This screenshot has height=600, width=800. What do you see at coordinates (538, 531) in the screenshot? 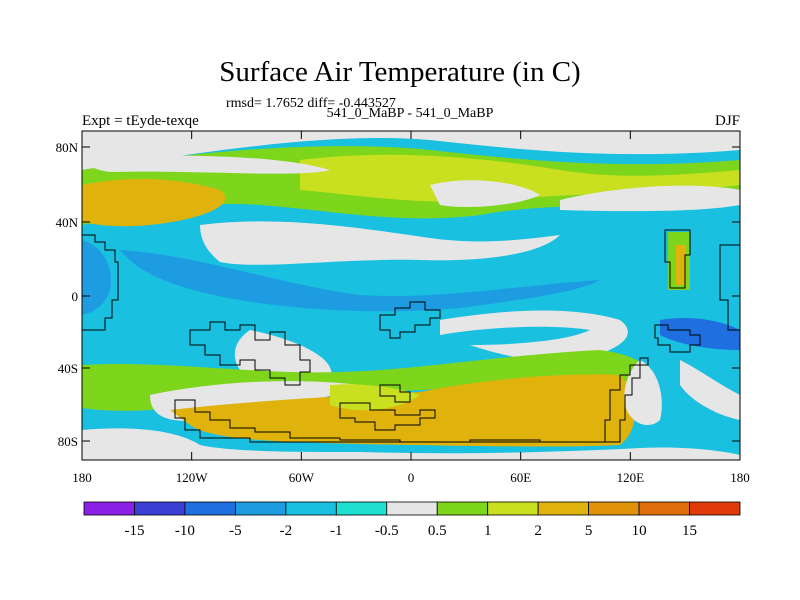
I see `colorbar-label: 2` at bounding box center [538, 531].